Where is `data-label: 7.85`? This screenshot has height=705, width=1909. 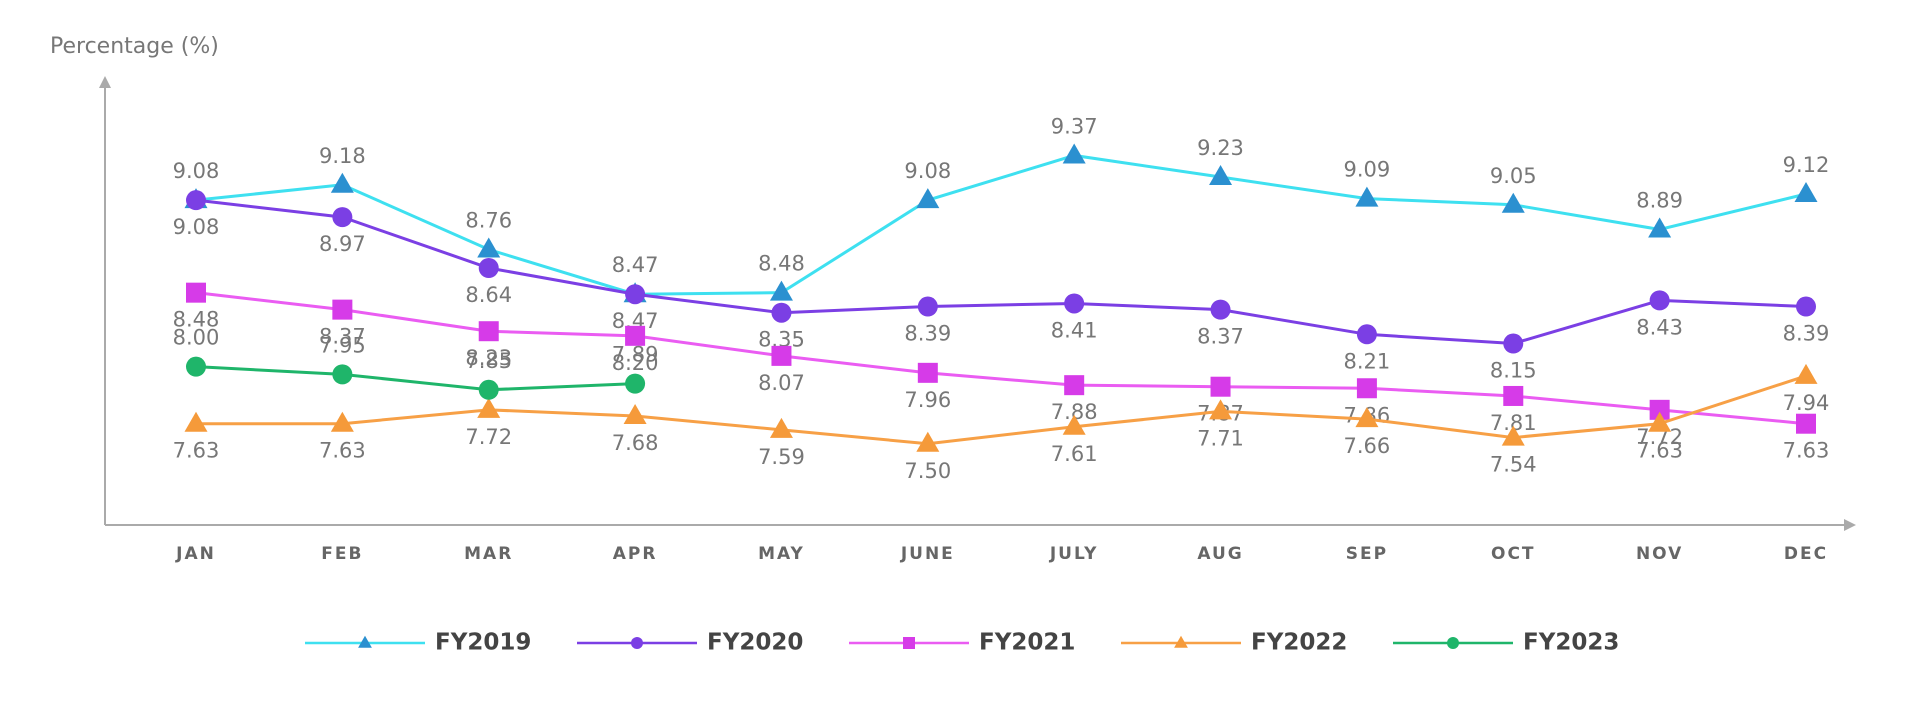 data-label: 7.85 is located at coordinates (488, 361).